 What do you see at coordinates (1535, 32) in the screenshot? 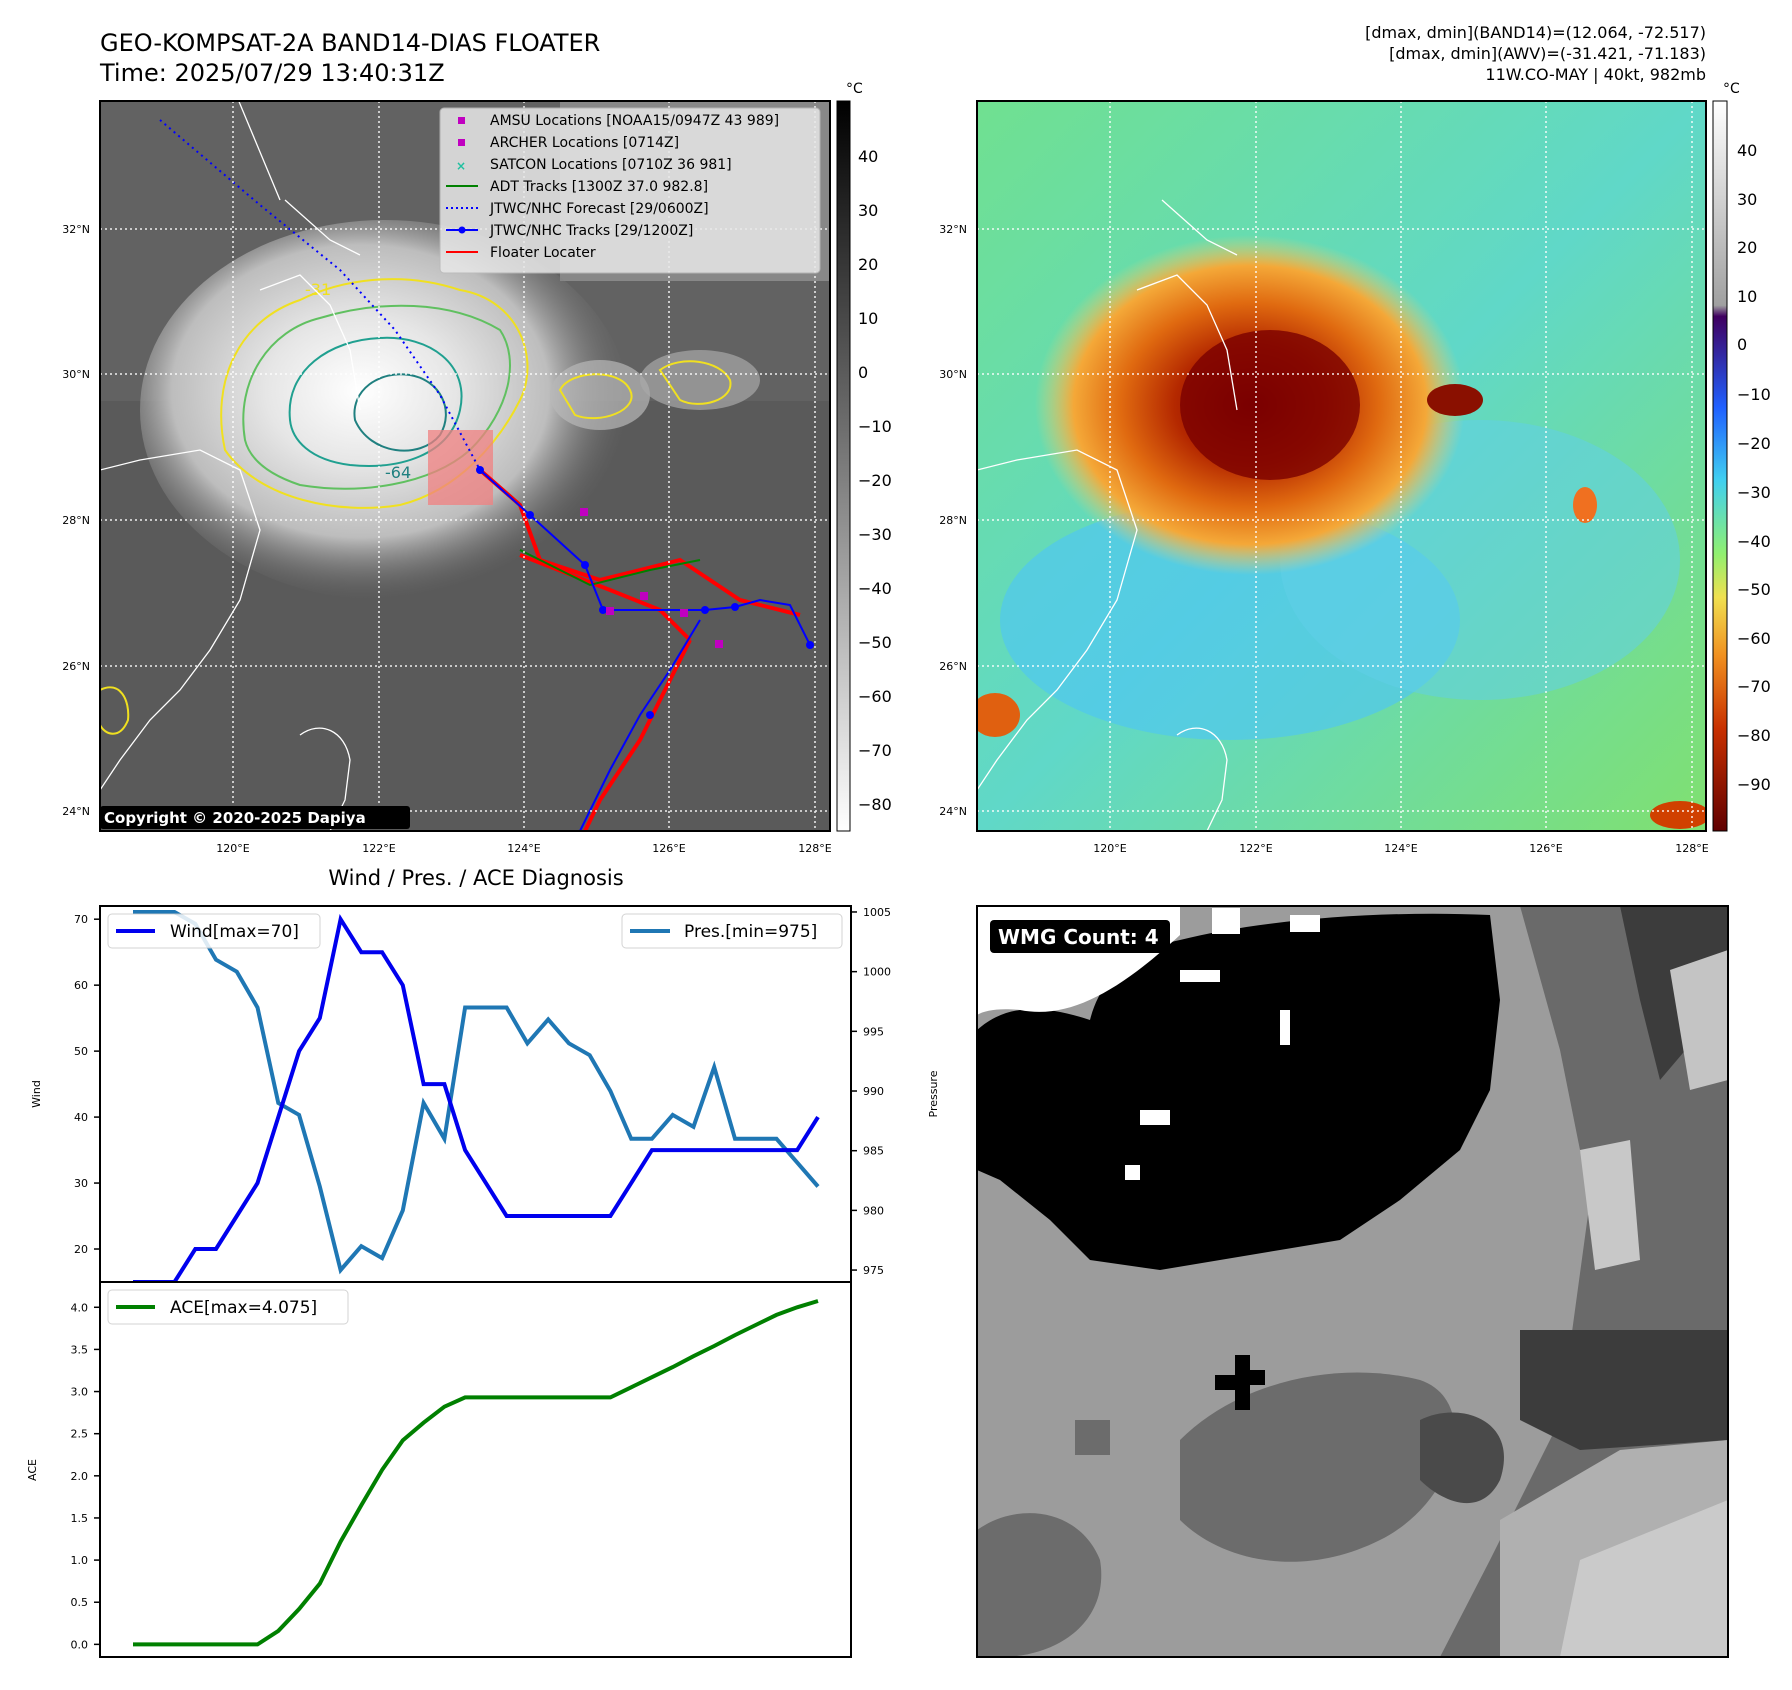
I see `info-line-1: [dmax, dmin](BAND14)=(12.064, -72.517)` at bounding box center [1535, 32].